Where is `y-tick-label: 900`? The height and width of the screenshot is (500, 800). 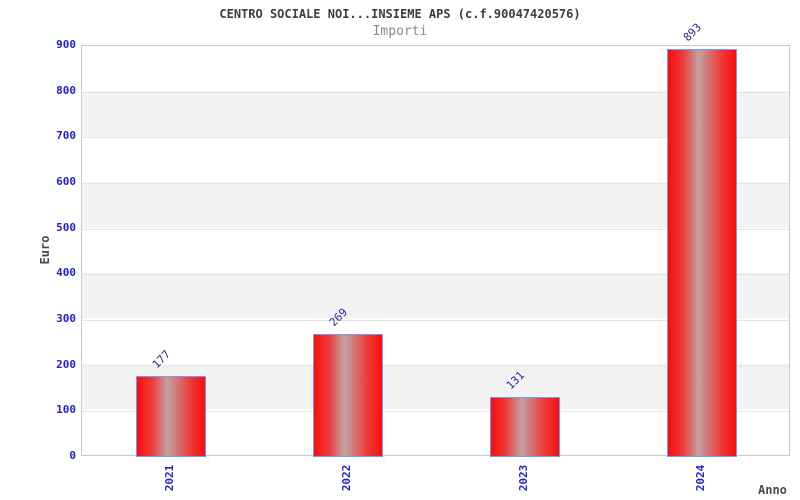
y-tick-label: 900 is located at coordinates (66, 44).